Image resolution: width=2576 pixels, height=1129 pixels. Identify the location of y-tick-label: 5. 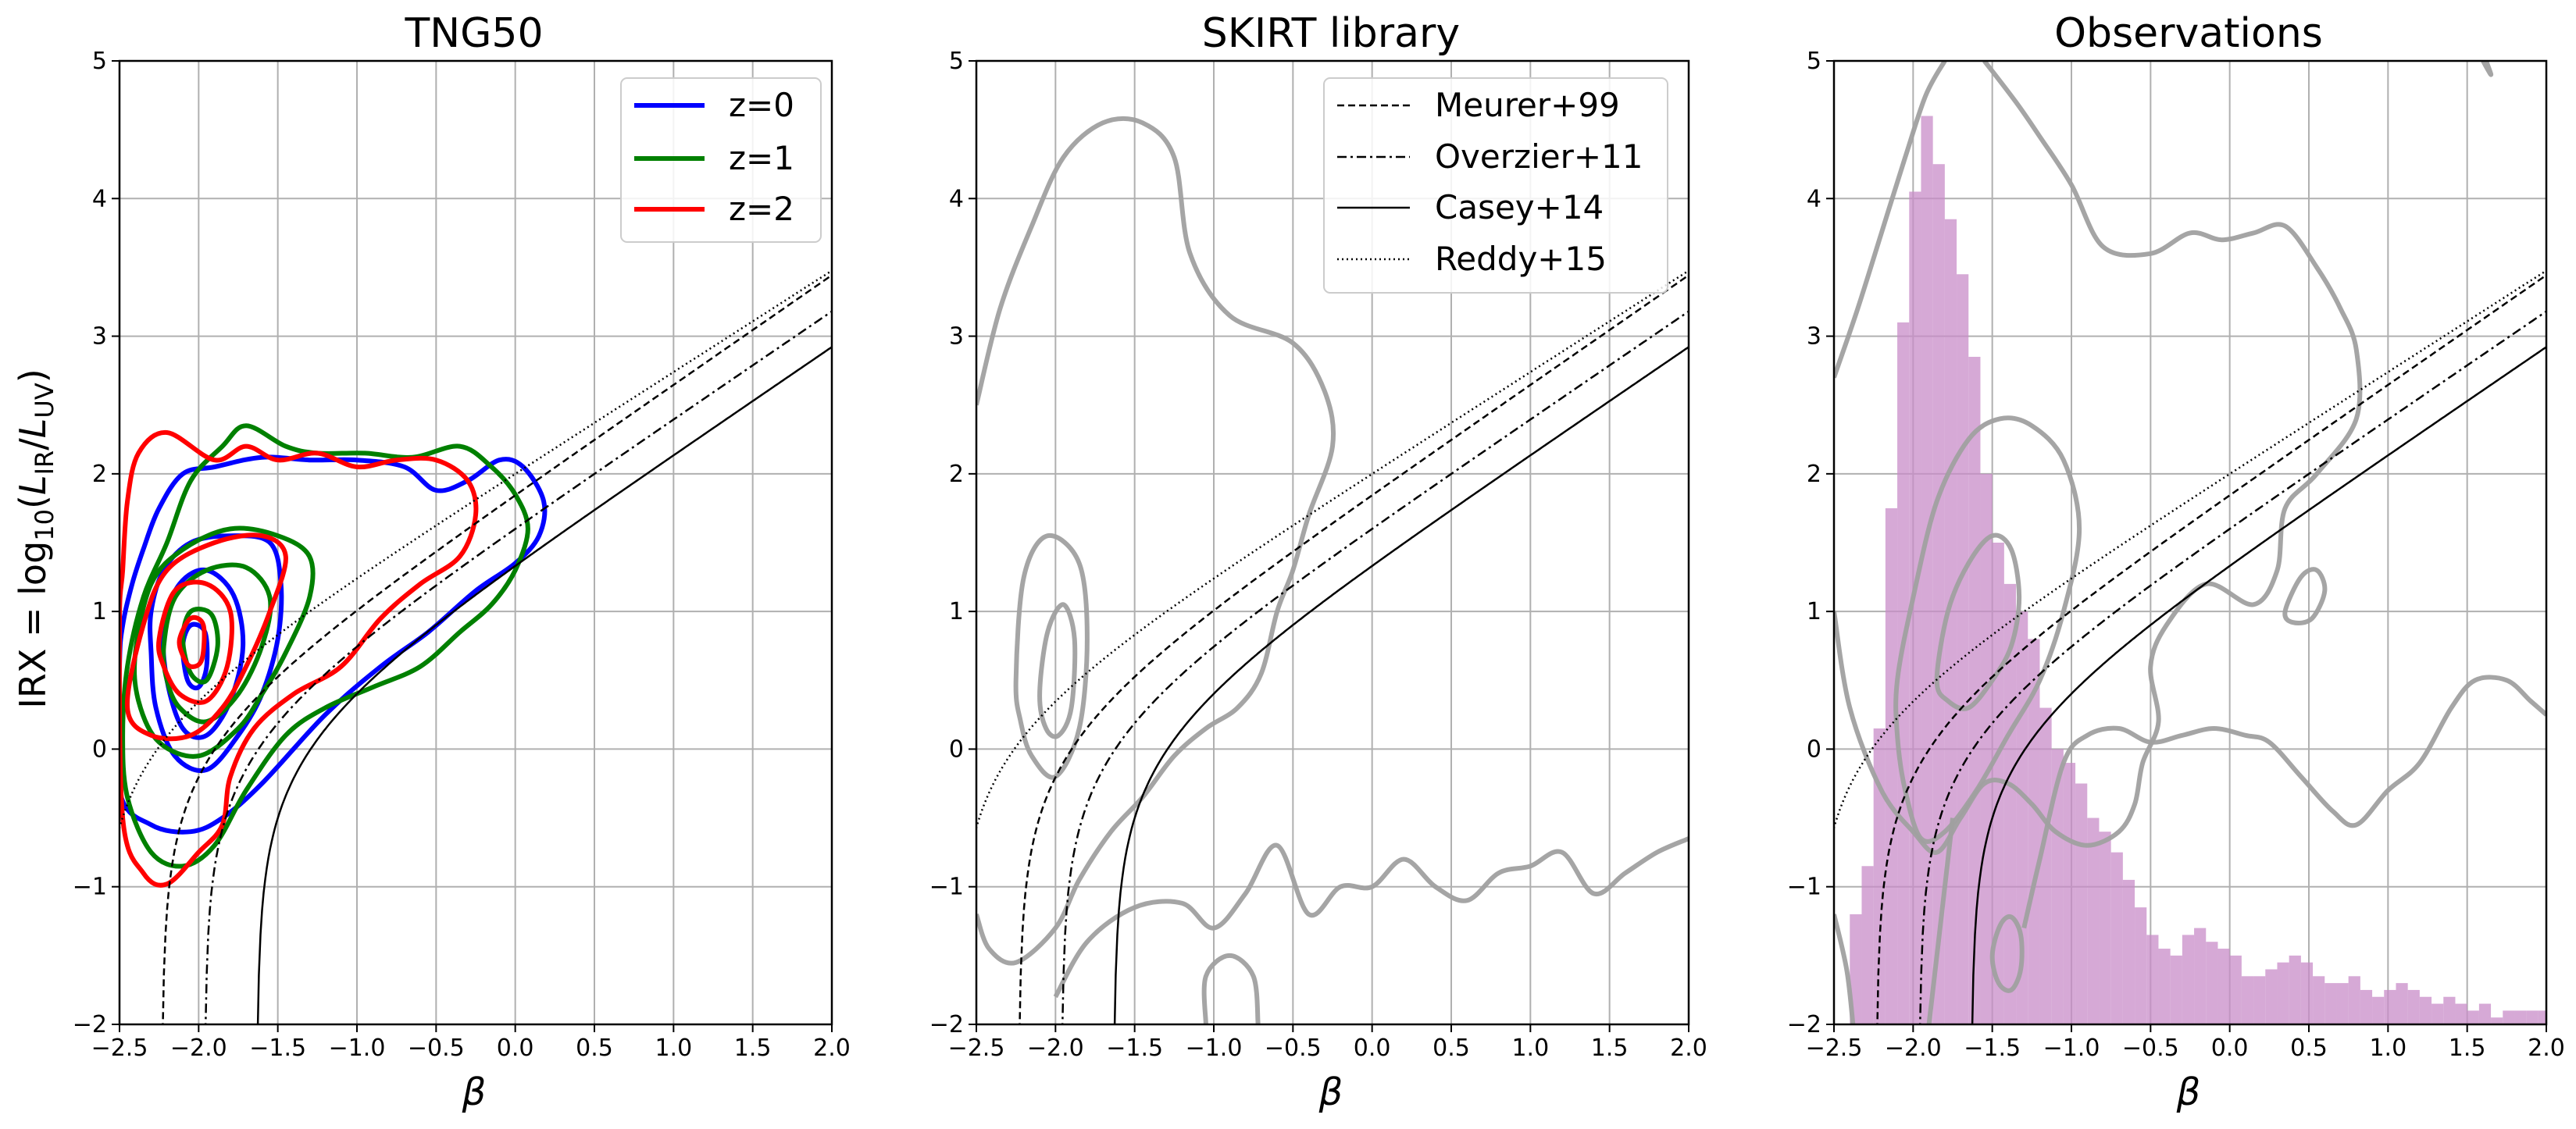
(1814, 61).